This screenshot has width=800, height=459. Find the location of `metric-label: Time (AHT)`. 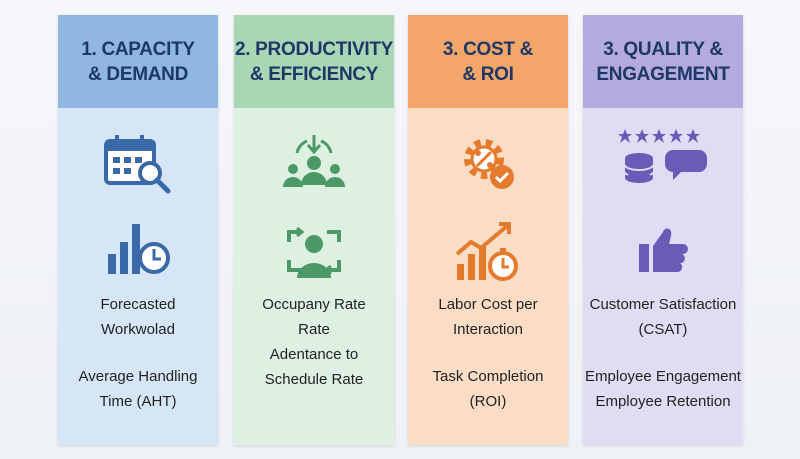

metric-label: Time (AHT) is located at coordinates (138, 401).